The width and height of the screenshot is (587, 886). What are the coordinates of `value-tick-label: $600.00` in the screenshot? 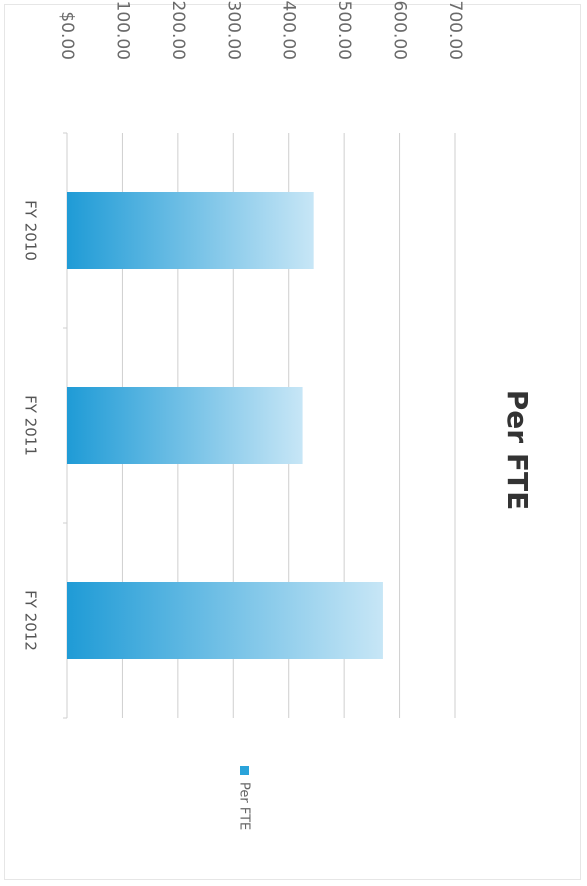 It's located at (400, 30).